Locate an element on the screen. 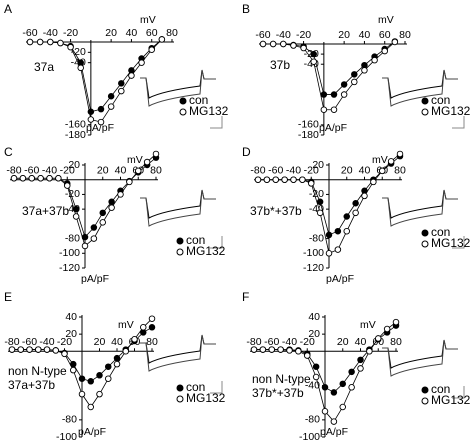 This screenshot has width=474, height=443. panel-letter: D is located at coordinates (246, 152).